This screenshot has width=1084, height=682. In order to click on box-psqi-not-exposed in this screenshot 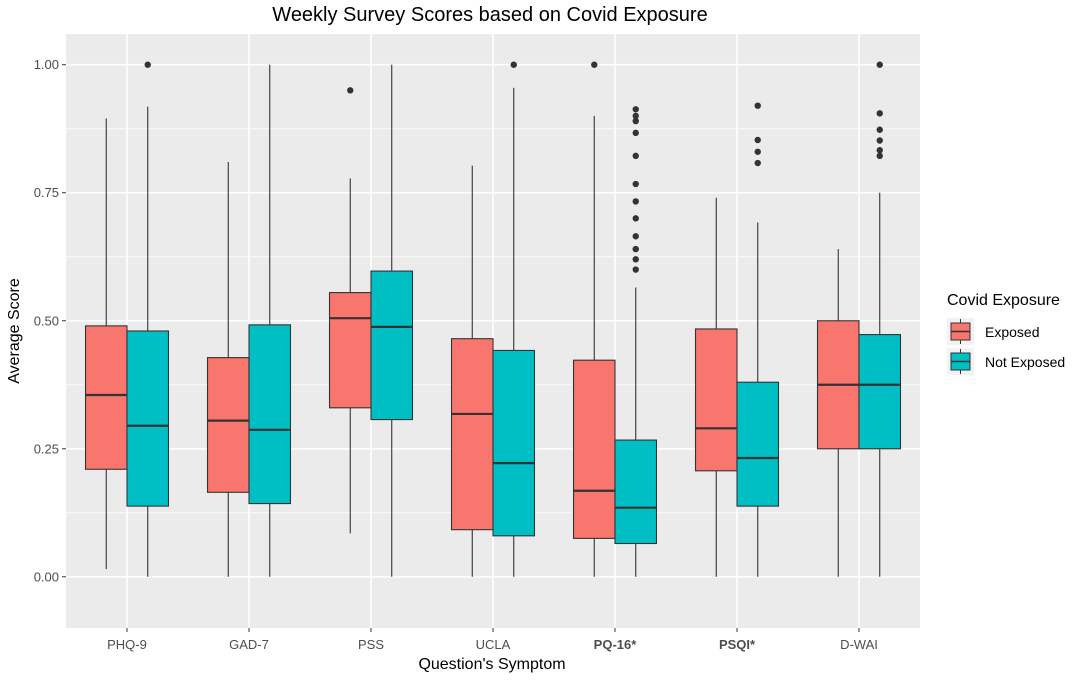, I will do `click(758, 339)`.